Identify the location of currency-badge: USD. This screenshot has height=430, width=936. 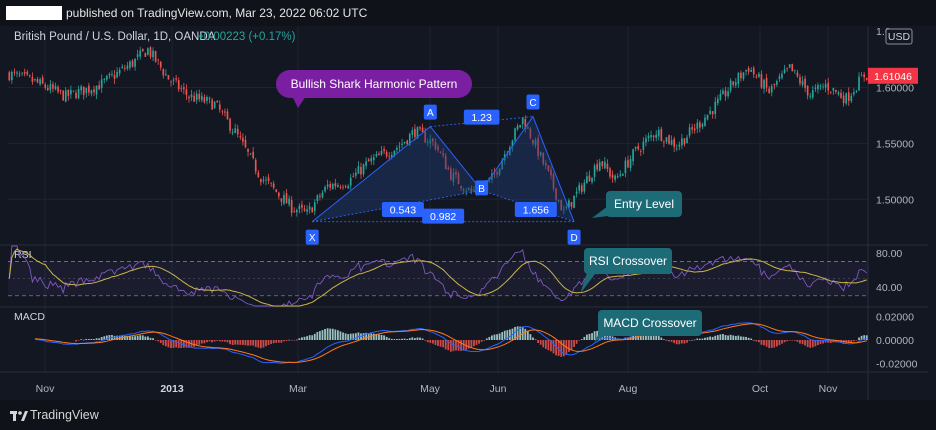
(899, 36).